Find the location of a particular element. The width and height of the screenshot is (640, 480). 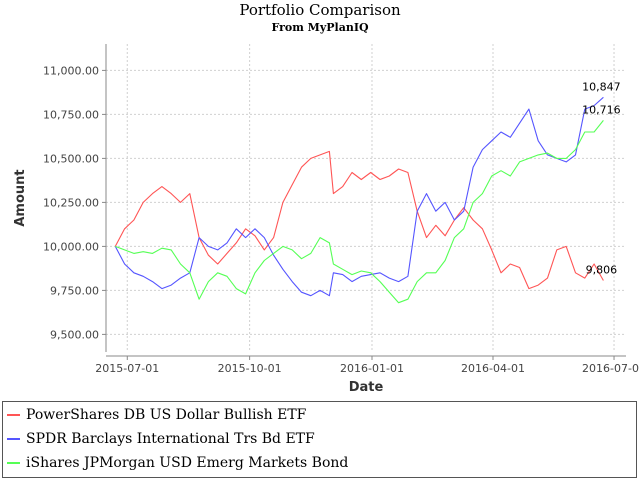

x-tick-label: 2015-07-01 is located at coordinates (127, 368).